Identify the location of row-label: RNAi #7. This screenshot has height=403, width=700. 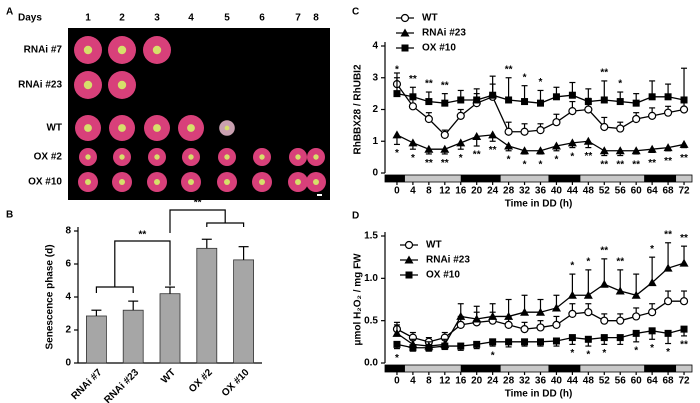
(43, 50).